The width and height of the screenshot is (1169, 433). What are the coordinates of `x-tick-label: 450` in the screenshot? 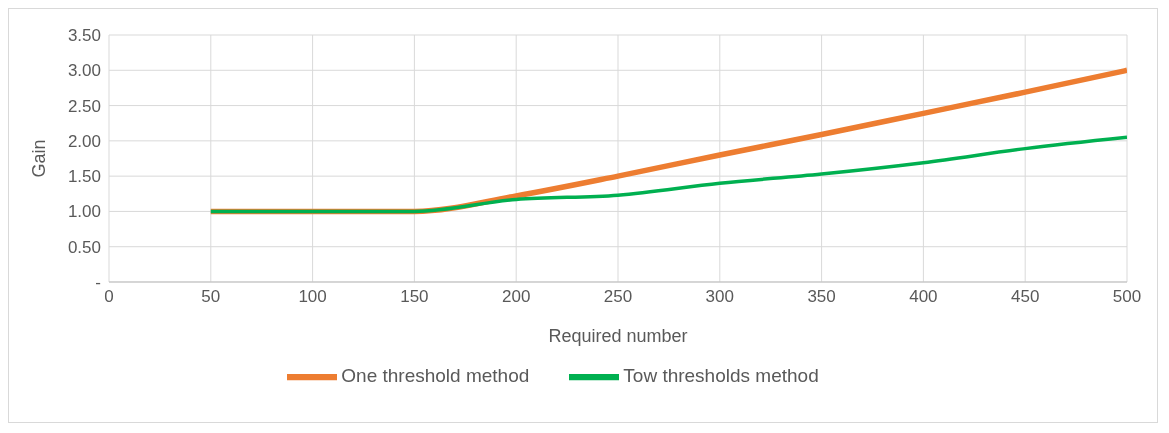 It's located at (1025, 297).